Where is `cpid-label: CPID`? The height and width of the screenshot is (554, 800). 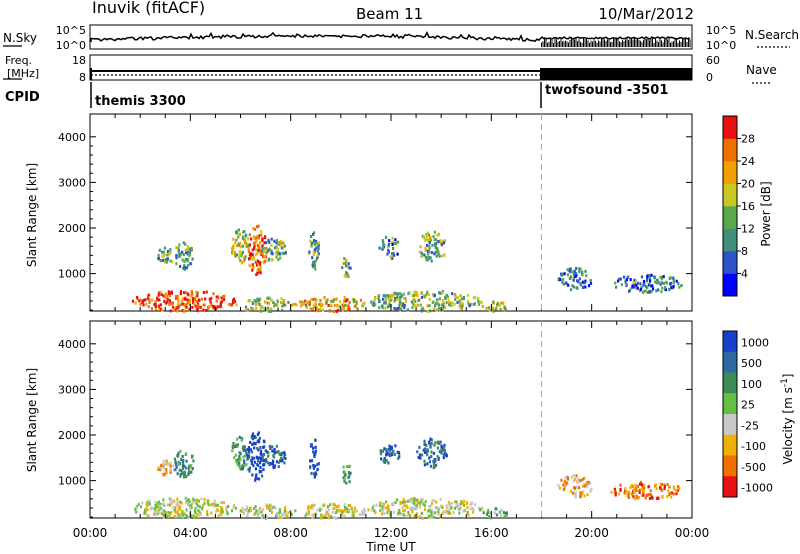 cpid-label: CPID is located at coordinates (22, 97).